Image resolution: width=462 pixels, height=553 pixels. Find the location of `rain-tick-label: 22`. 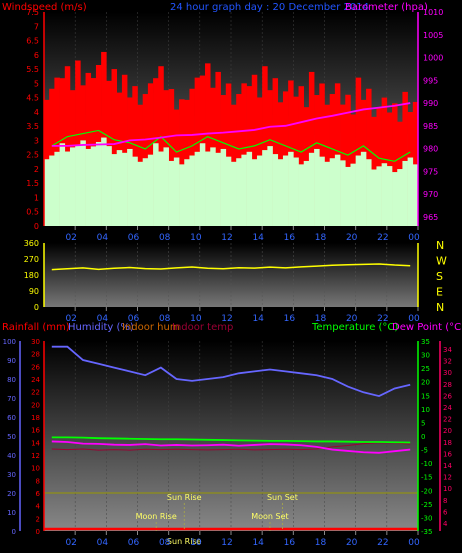

rain-tick-label: 22 is located at coordinates (35, 393).